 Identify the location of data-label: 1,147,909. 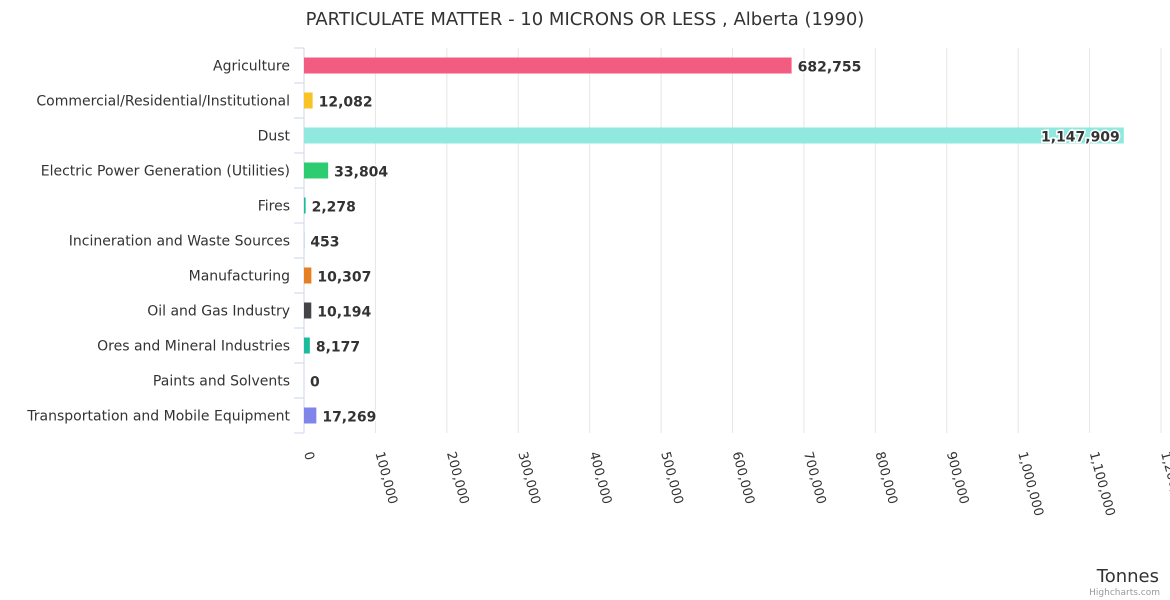
(1080, 138).